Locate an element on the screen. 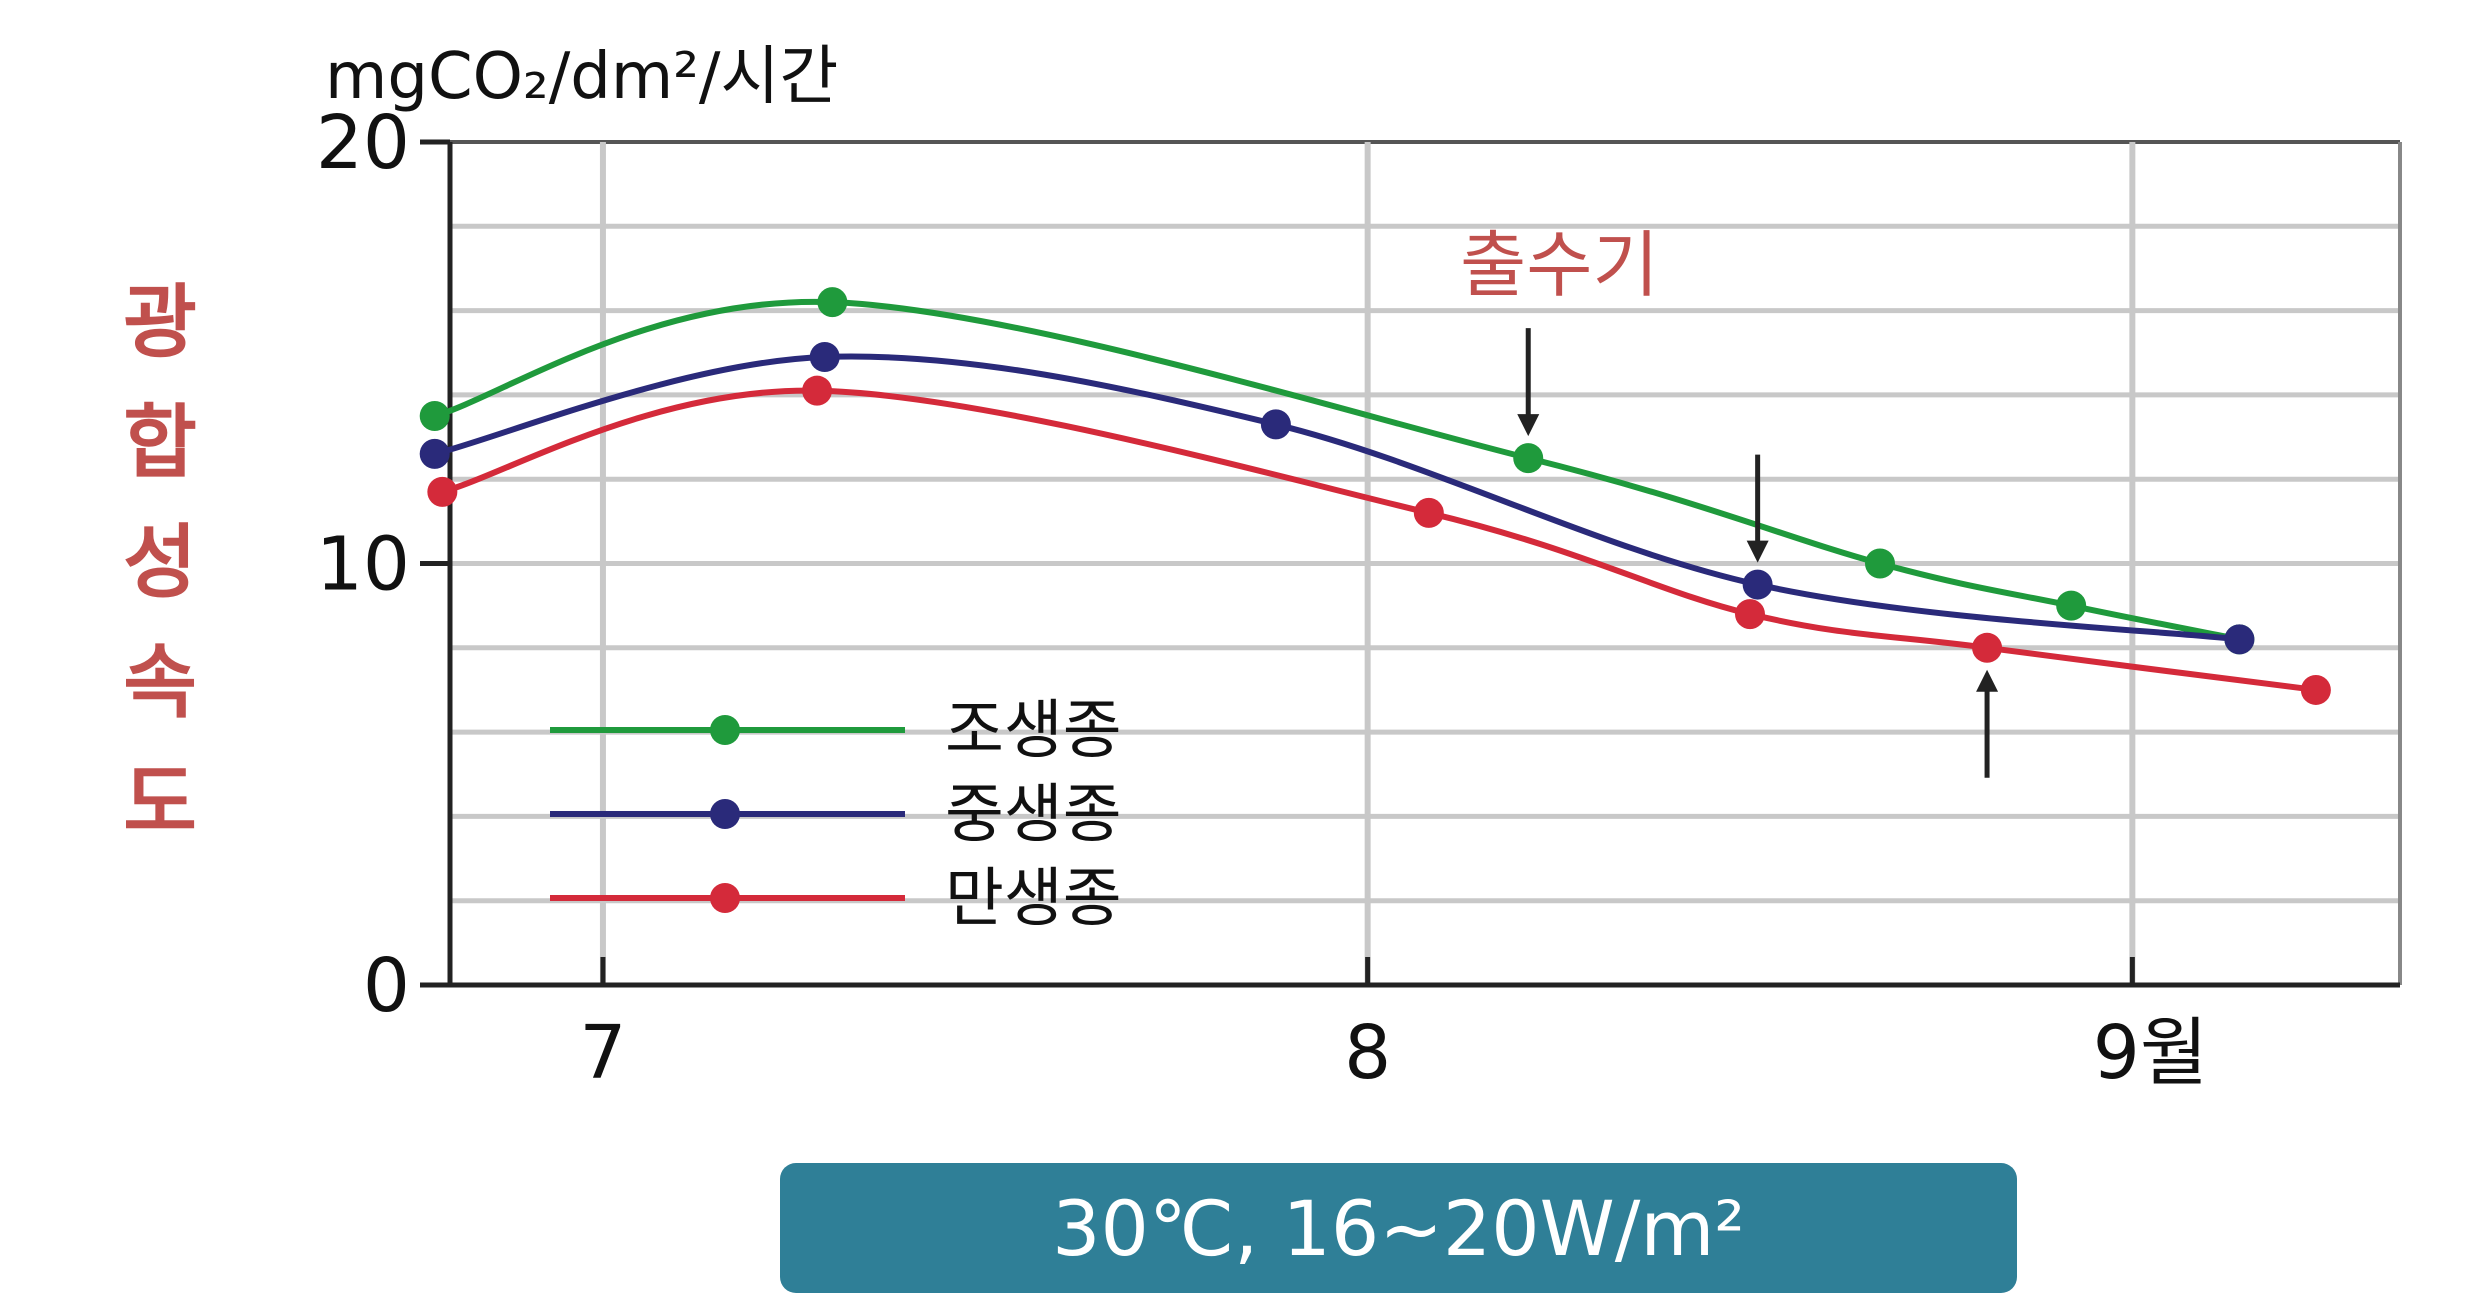  y-unit-label: mgCO₂/dm²/시간 is located at coordinates (581, 77).